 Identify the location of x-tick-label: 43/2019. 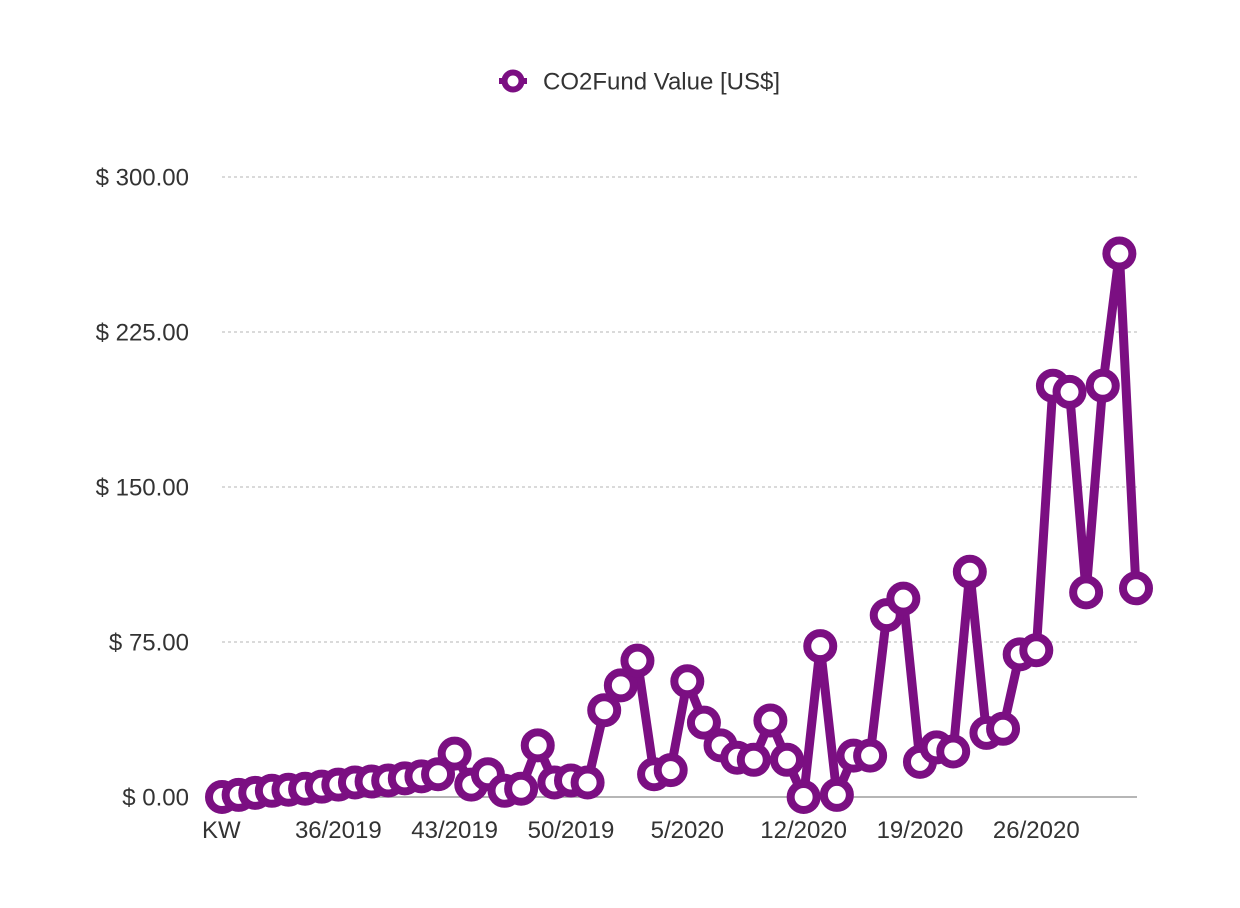
(454, 830).